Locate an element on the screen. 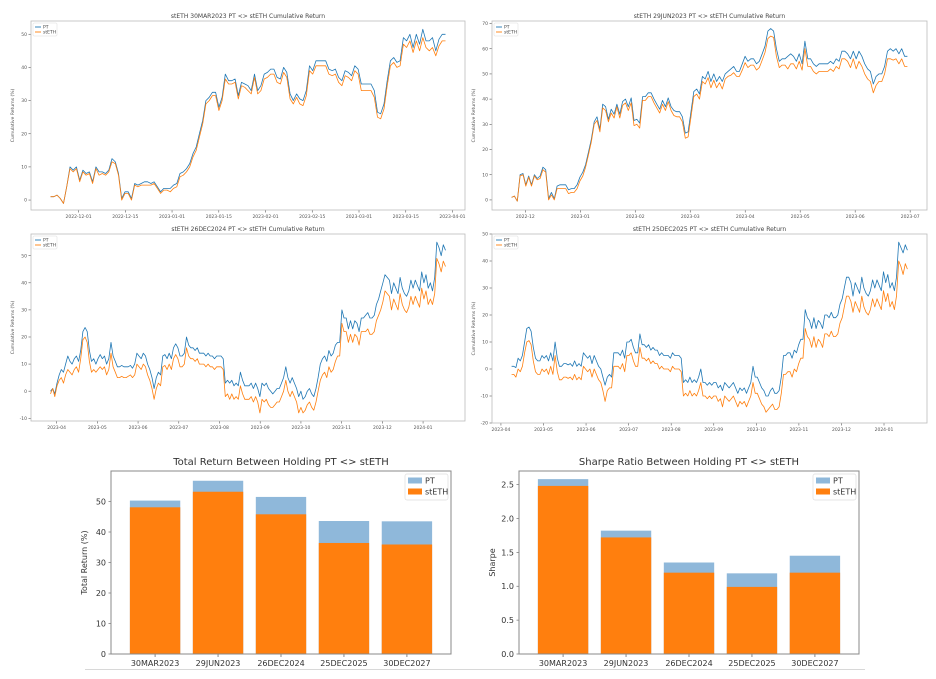  x-tick-label: 2023-03-01 is located at coordinates (359, 217).